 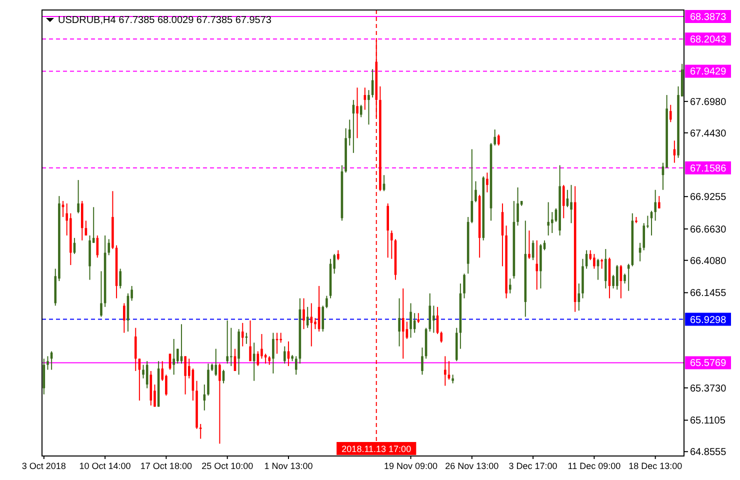 I want to click on y-tick-label: 64.8555, so click(x=708, y=452).